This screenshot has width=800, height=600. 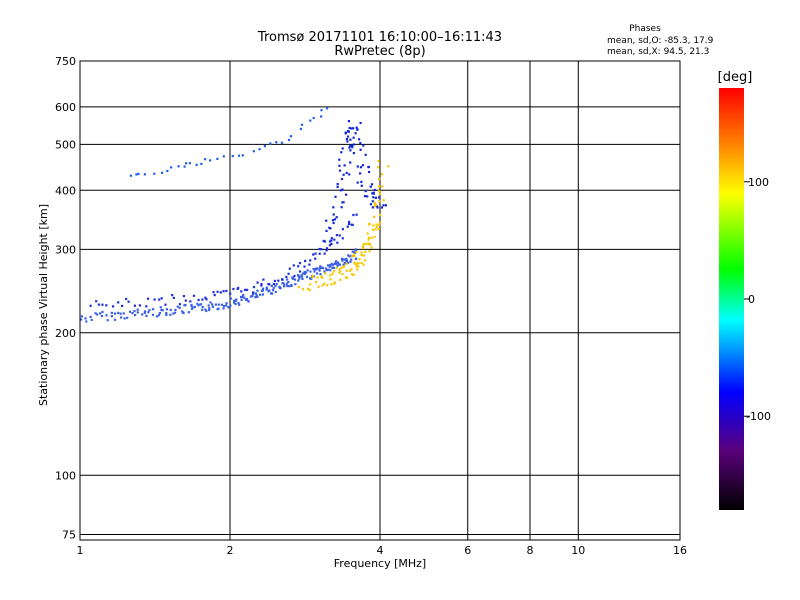 What do you see at coordinates (645, 29) in the screenshot?
I see `phase-heading: Phases` at bounding box center [645, 29].